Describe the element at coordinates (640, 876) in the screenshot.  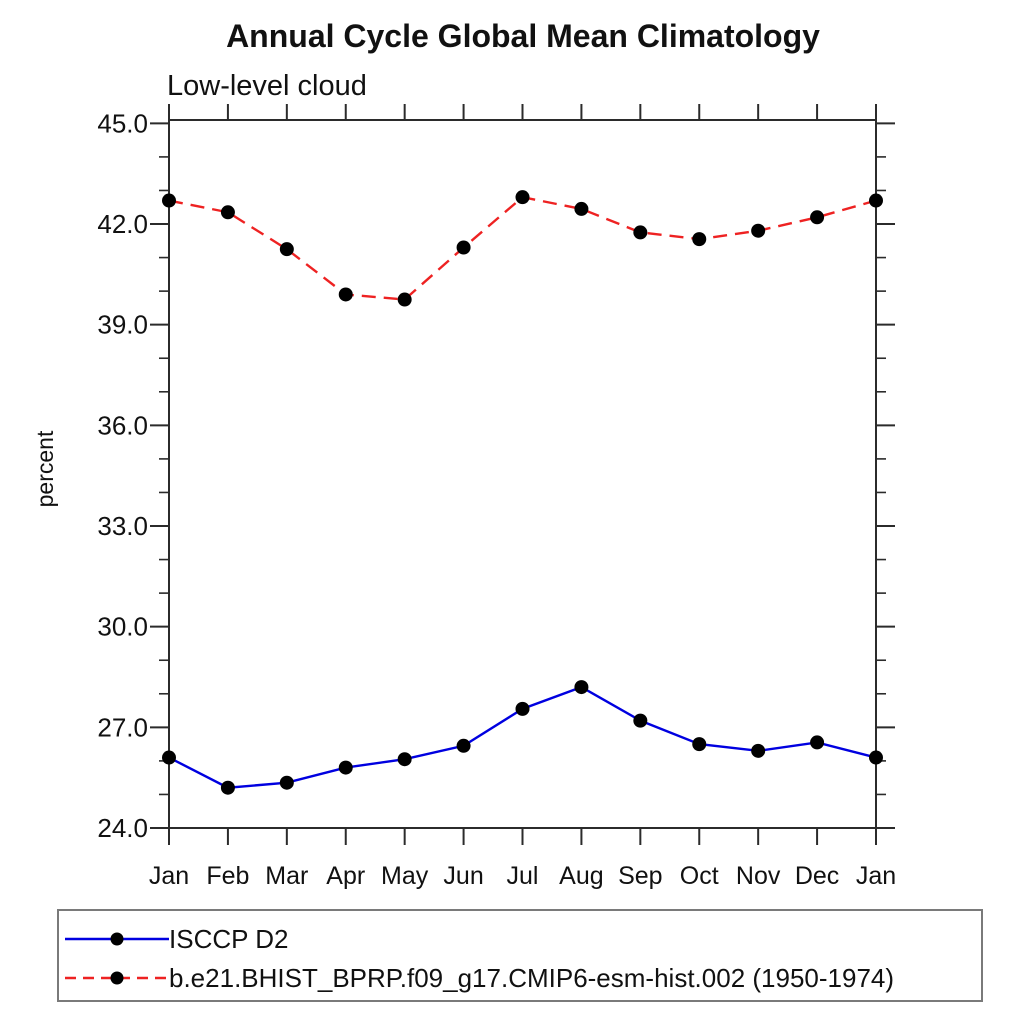
I see `x-tick-label: Sep` at that location.